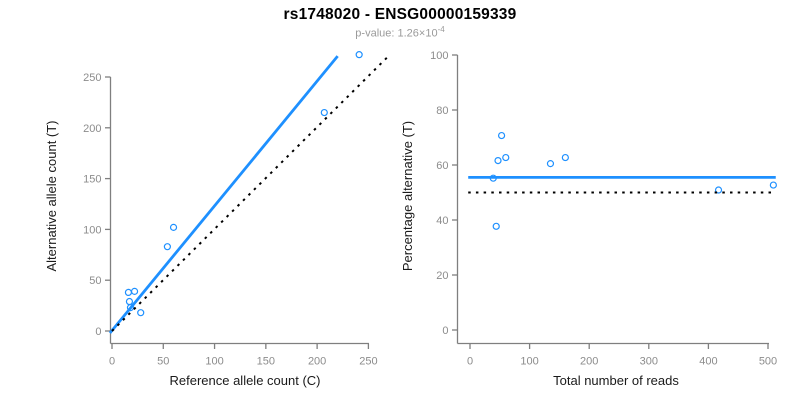  What do you see at coordinates (51, 195) in the screenshot?
I see `y-axis-label: Alternative allele count (T)` at bounding box center [51, 195].